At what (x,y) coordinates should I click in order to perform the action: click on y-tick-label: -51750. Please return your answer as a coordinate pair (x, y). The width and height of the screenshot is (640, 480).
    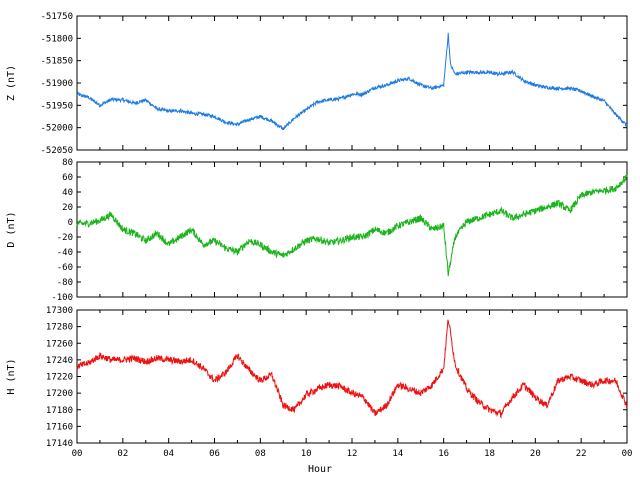
    Looking at the image, I should click on (56, 17).